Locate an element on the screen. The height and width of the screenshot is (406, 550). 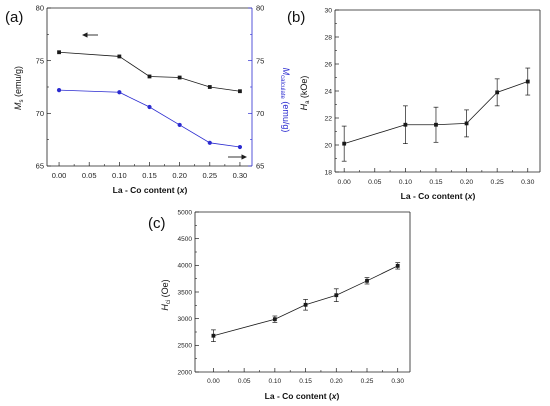
y2-axis-title: Mcalculate (emu/g) is located at coordinates (285, 100).